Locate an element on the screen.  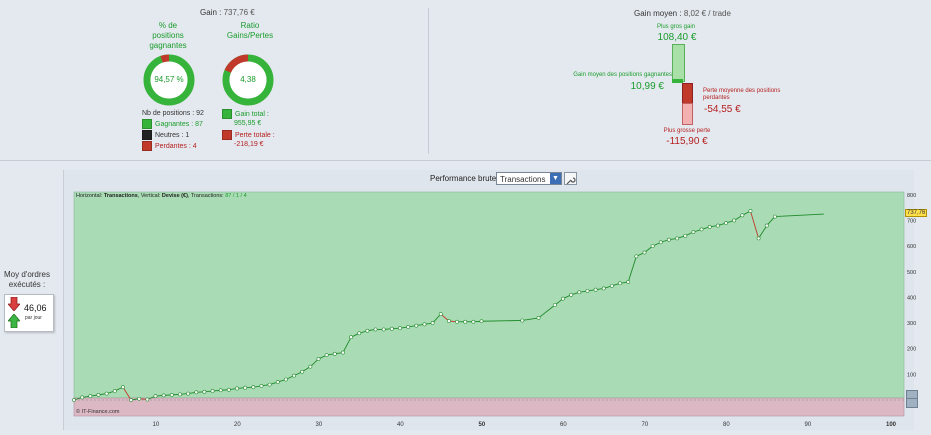
ratio-title-line-1: Ratio is located at coordinates (250, 25).